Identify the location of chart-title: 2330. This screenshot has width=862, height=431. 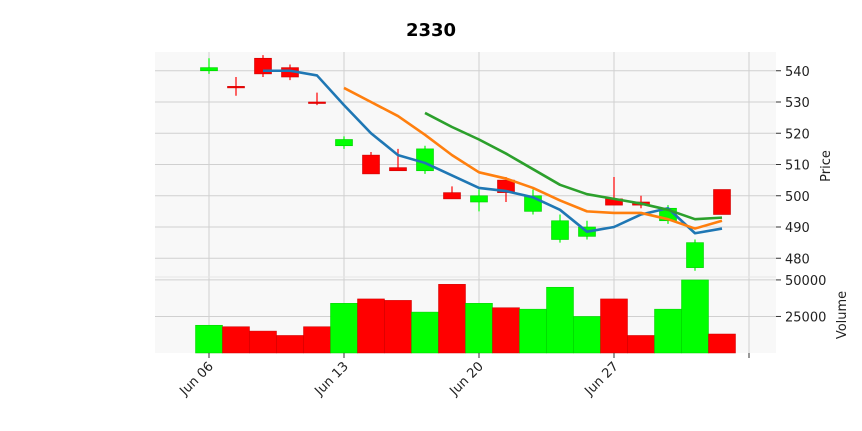
(431, 30).